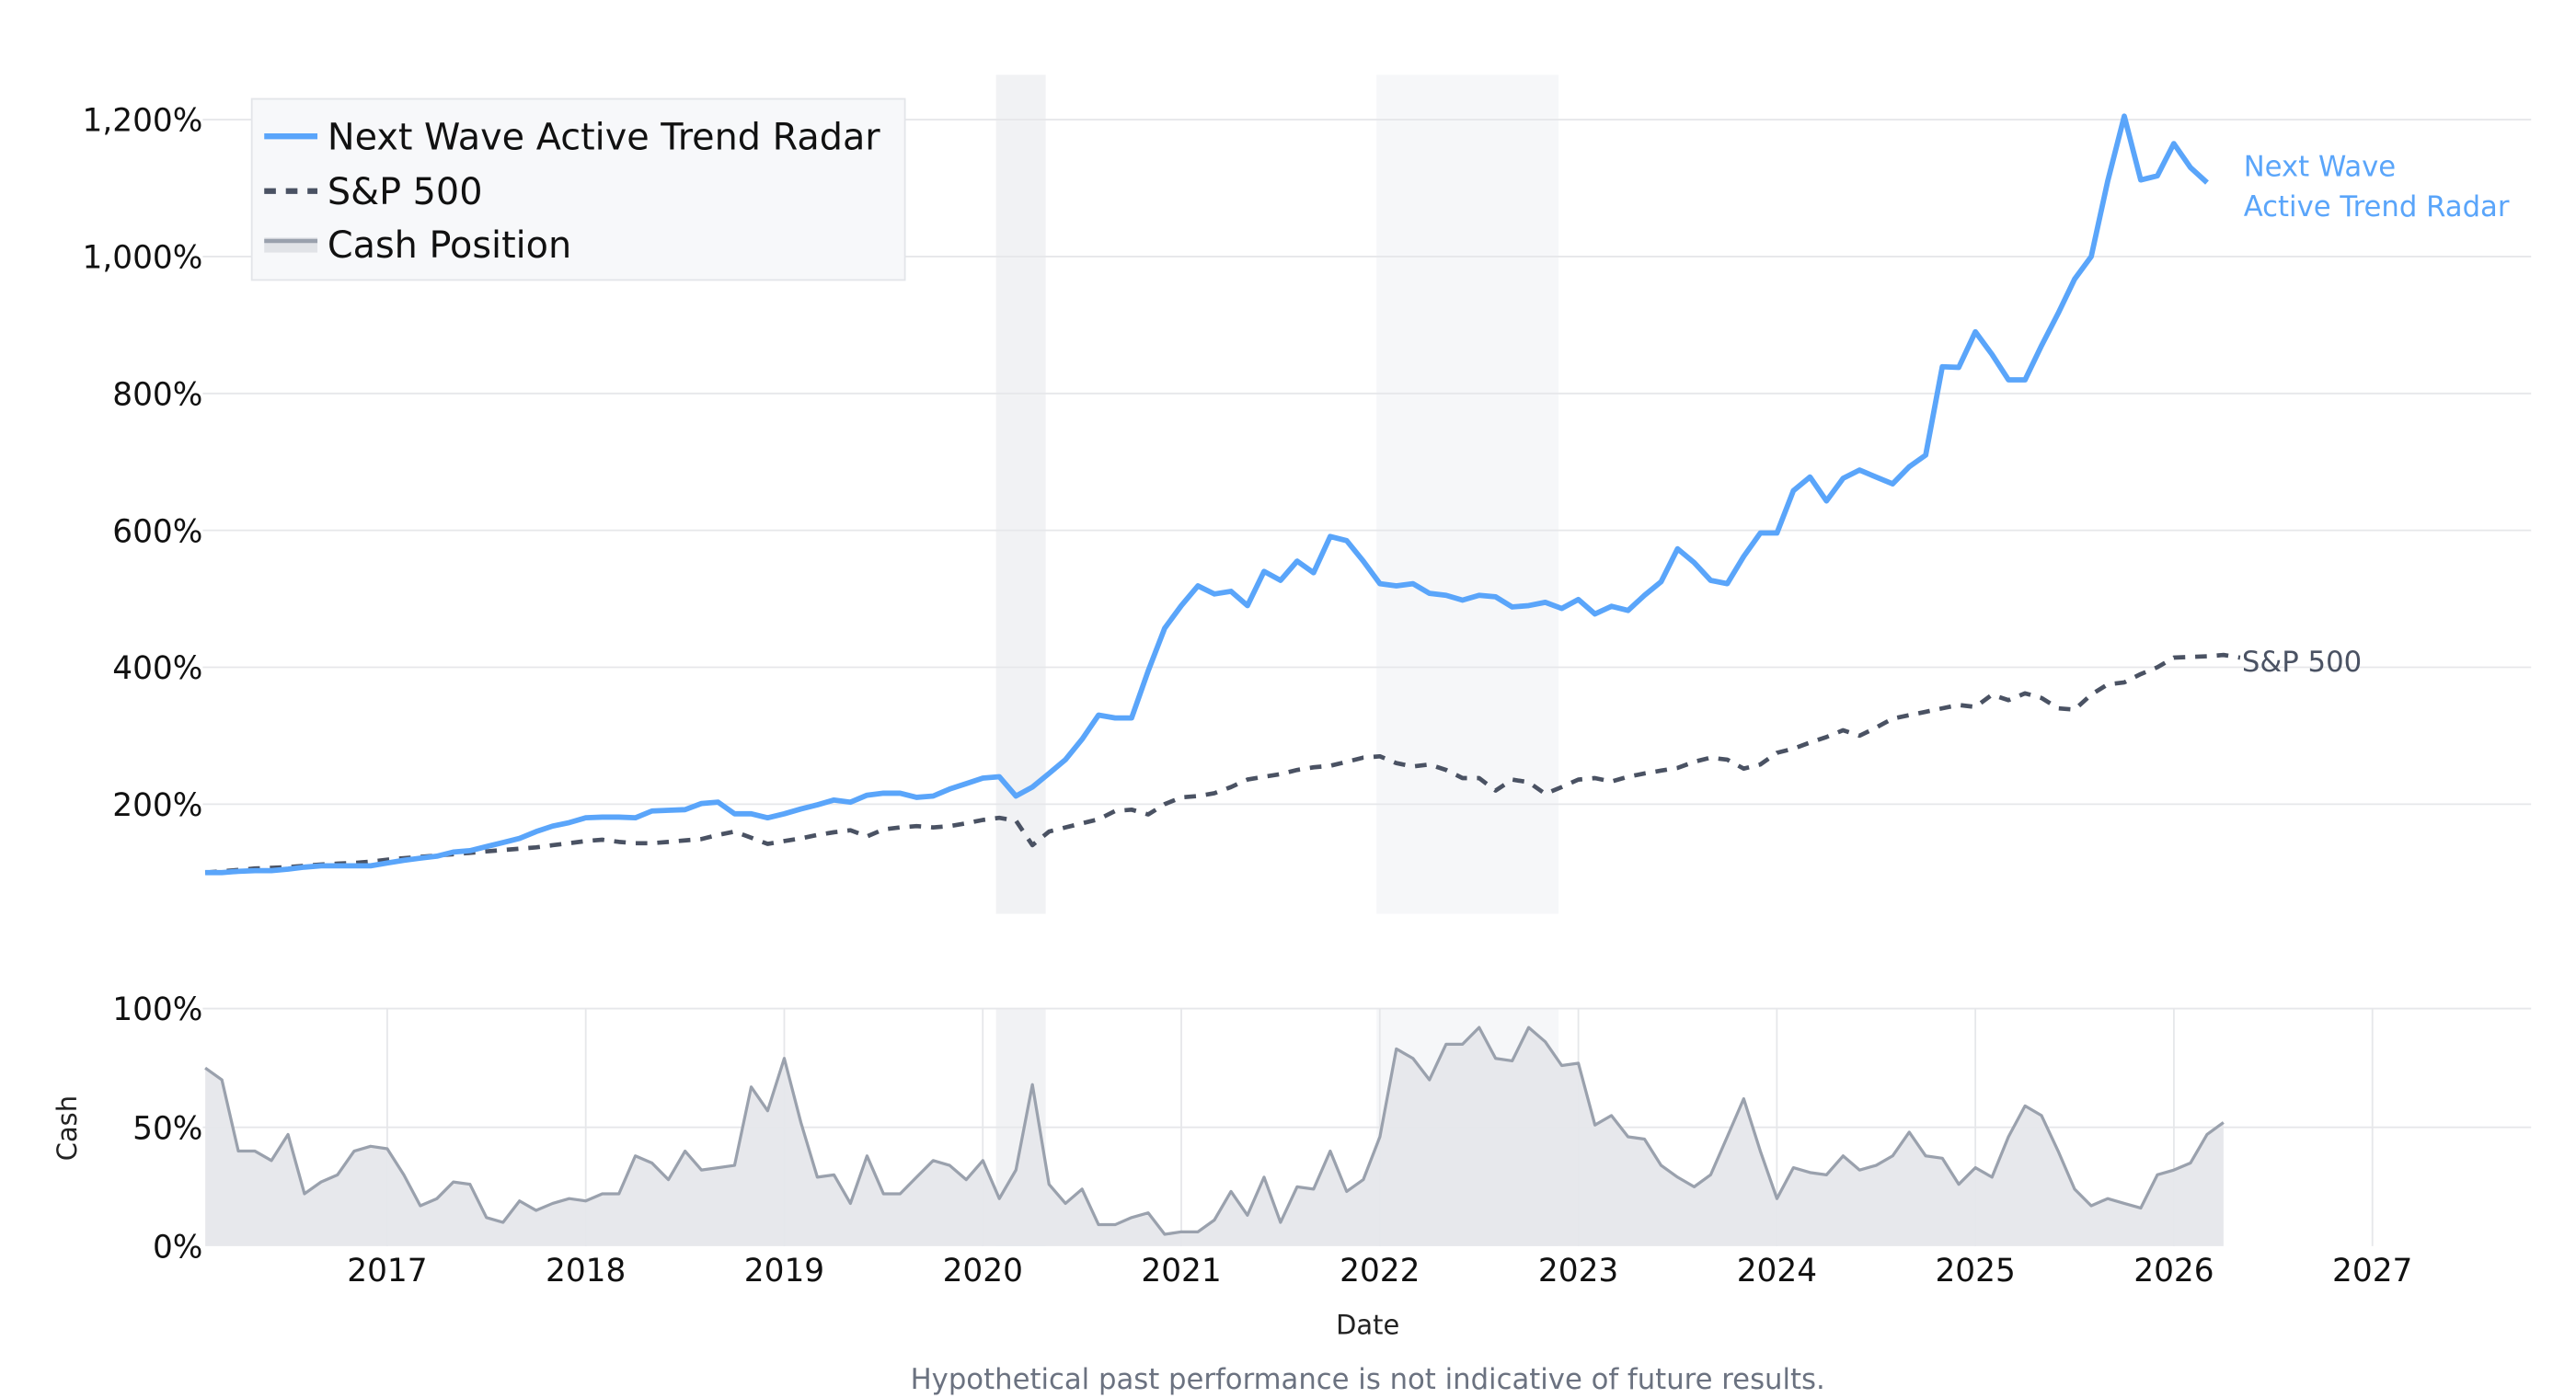  What do you see at coordinates (177, 1248) in the screenshot?
I see `y-tick-label: 0%` at bounding box center [177, 1248].